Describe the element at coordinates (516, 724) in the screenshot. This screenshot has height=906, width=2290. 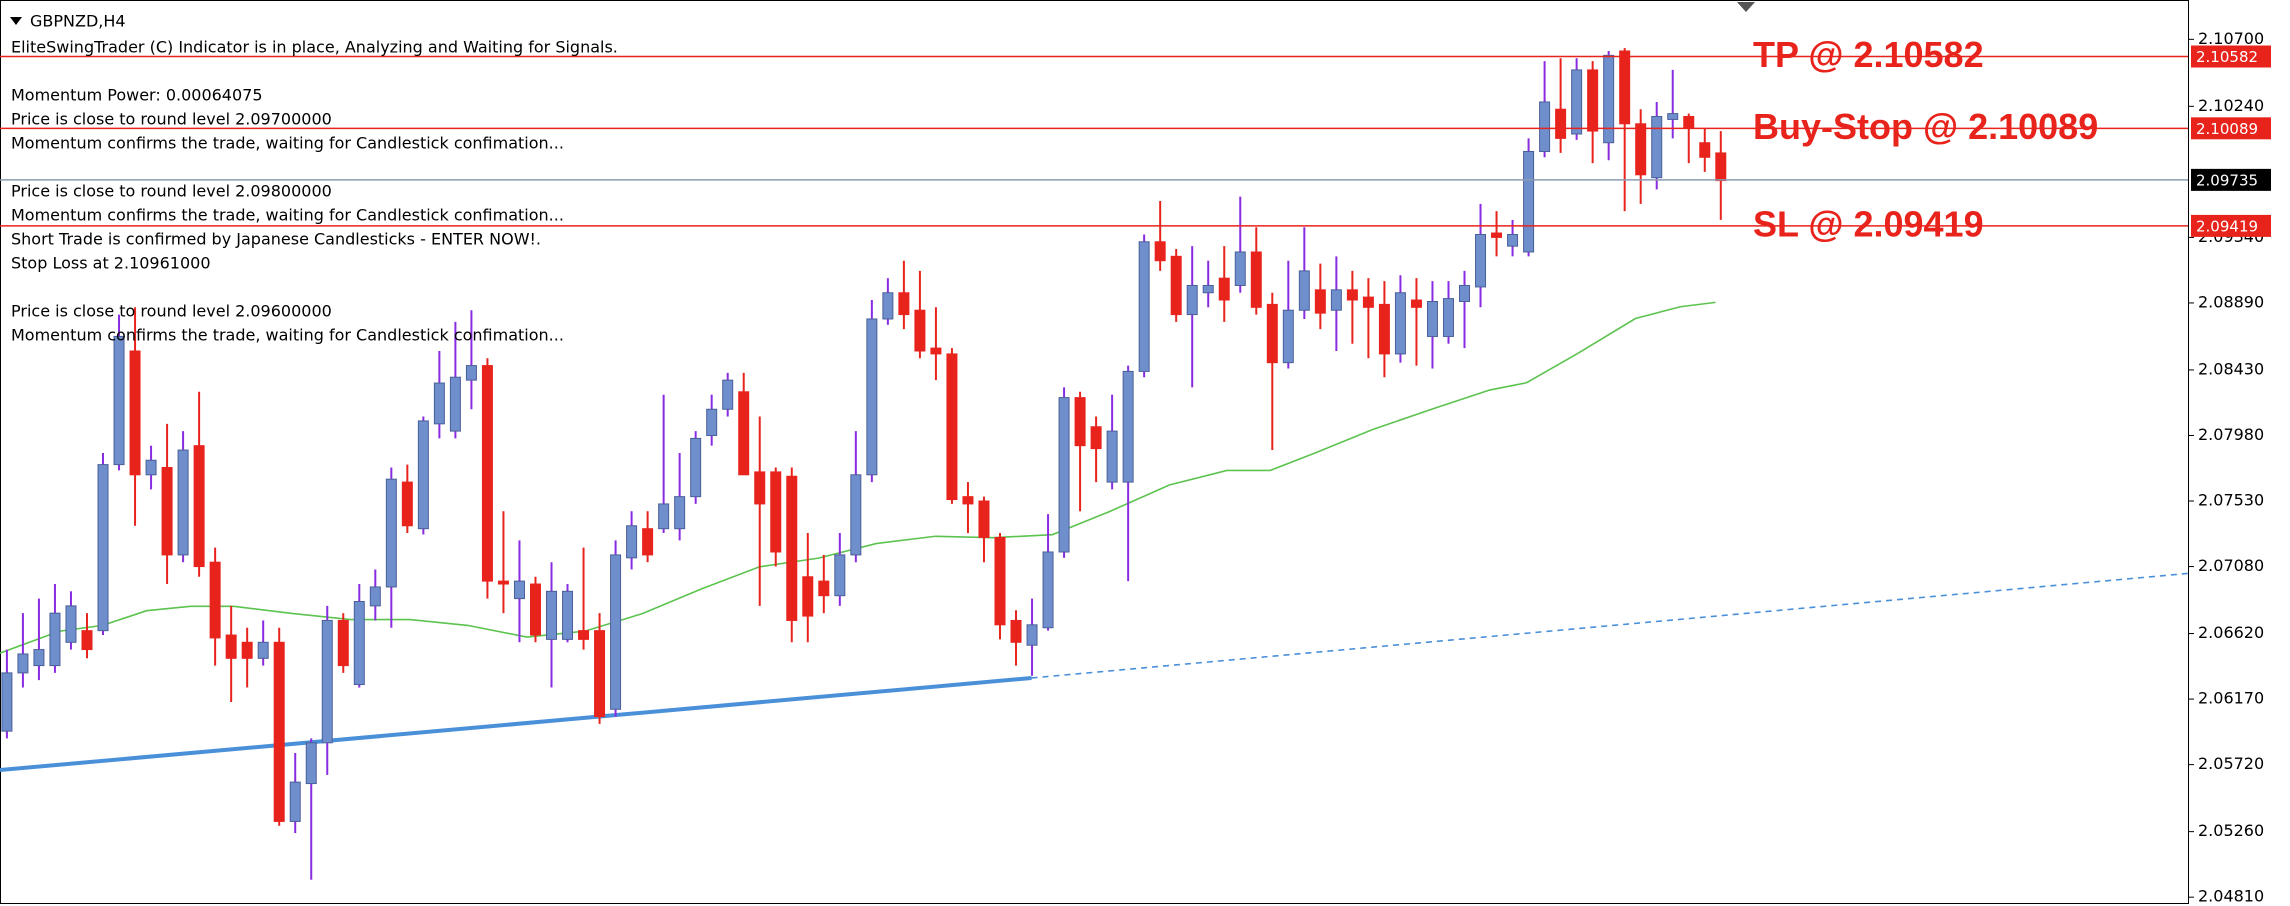
I see `trendline` at that location.